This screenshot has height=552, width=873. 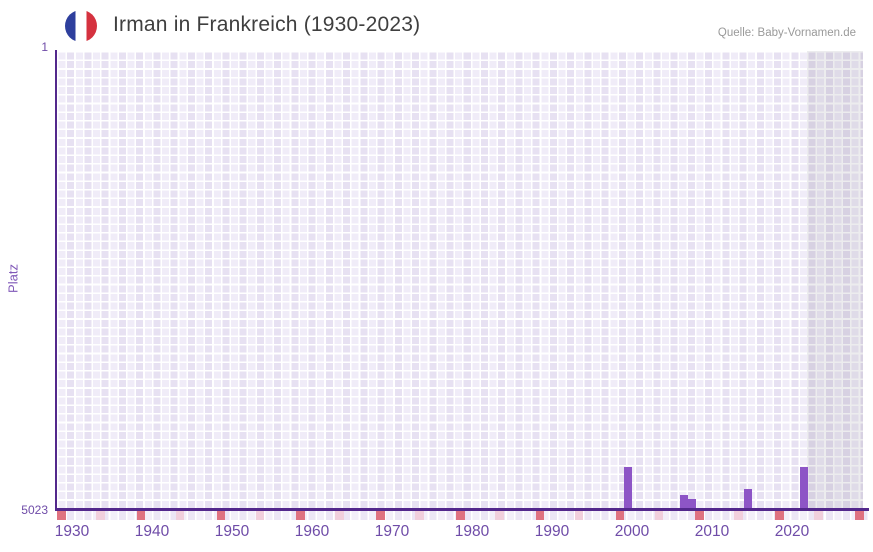 I want to click on x-axis-ticks: 1930 1940 1950 1960 1970 1980 1990 2000 2010 2020, so click(x=461, y=534).